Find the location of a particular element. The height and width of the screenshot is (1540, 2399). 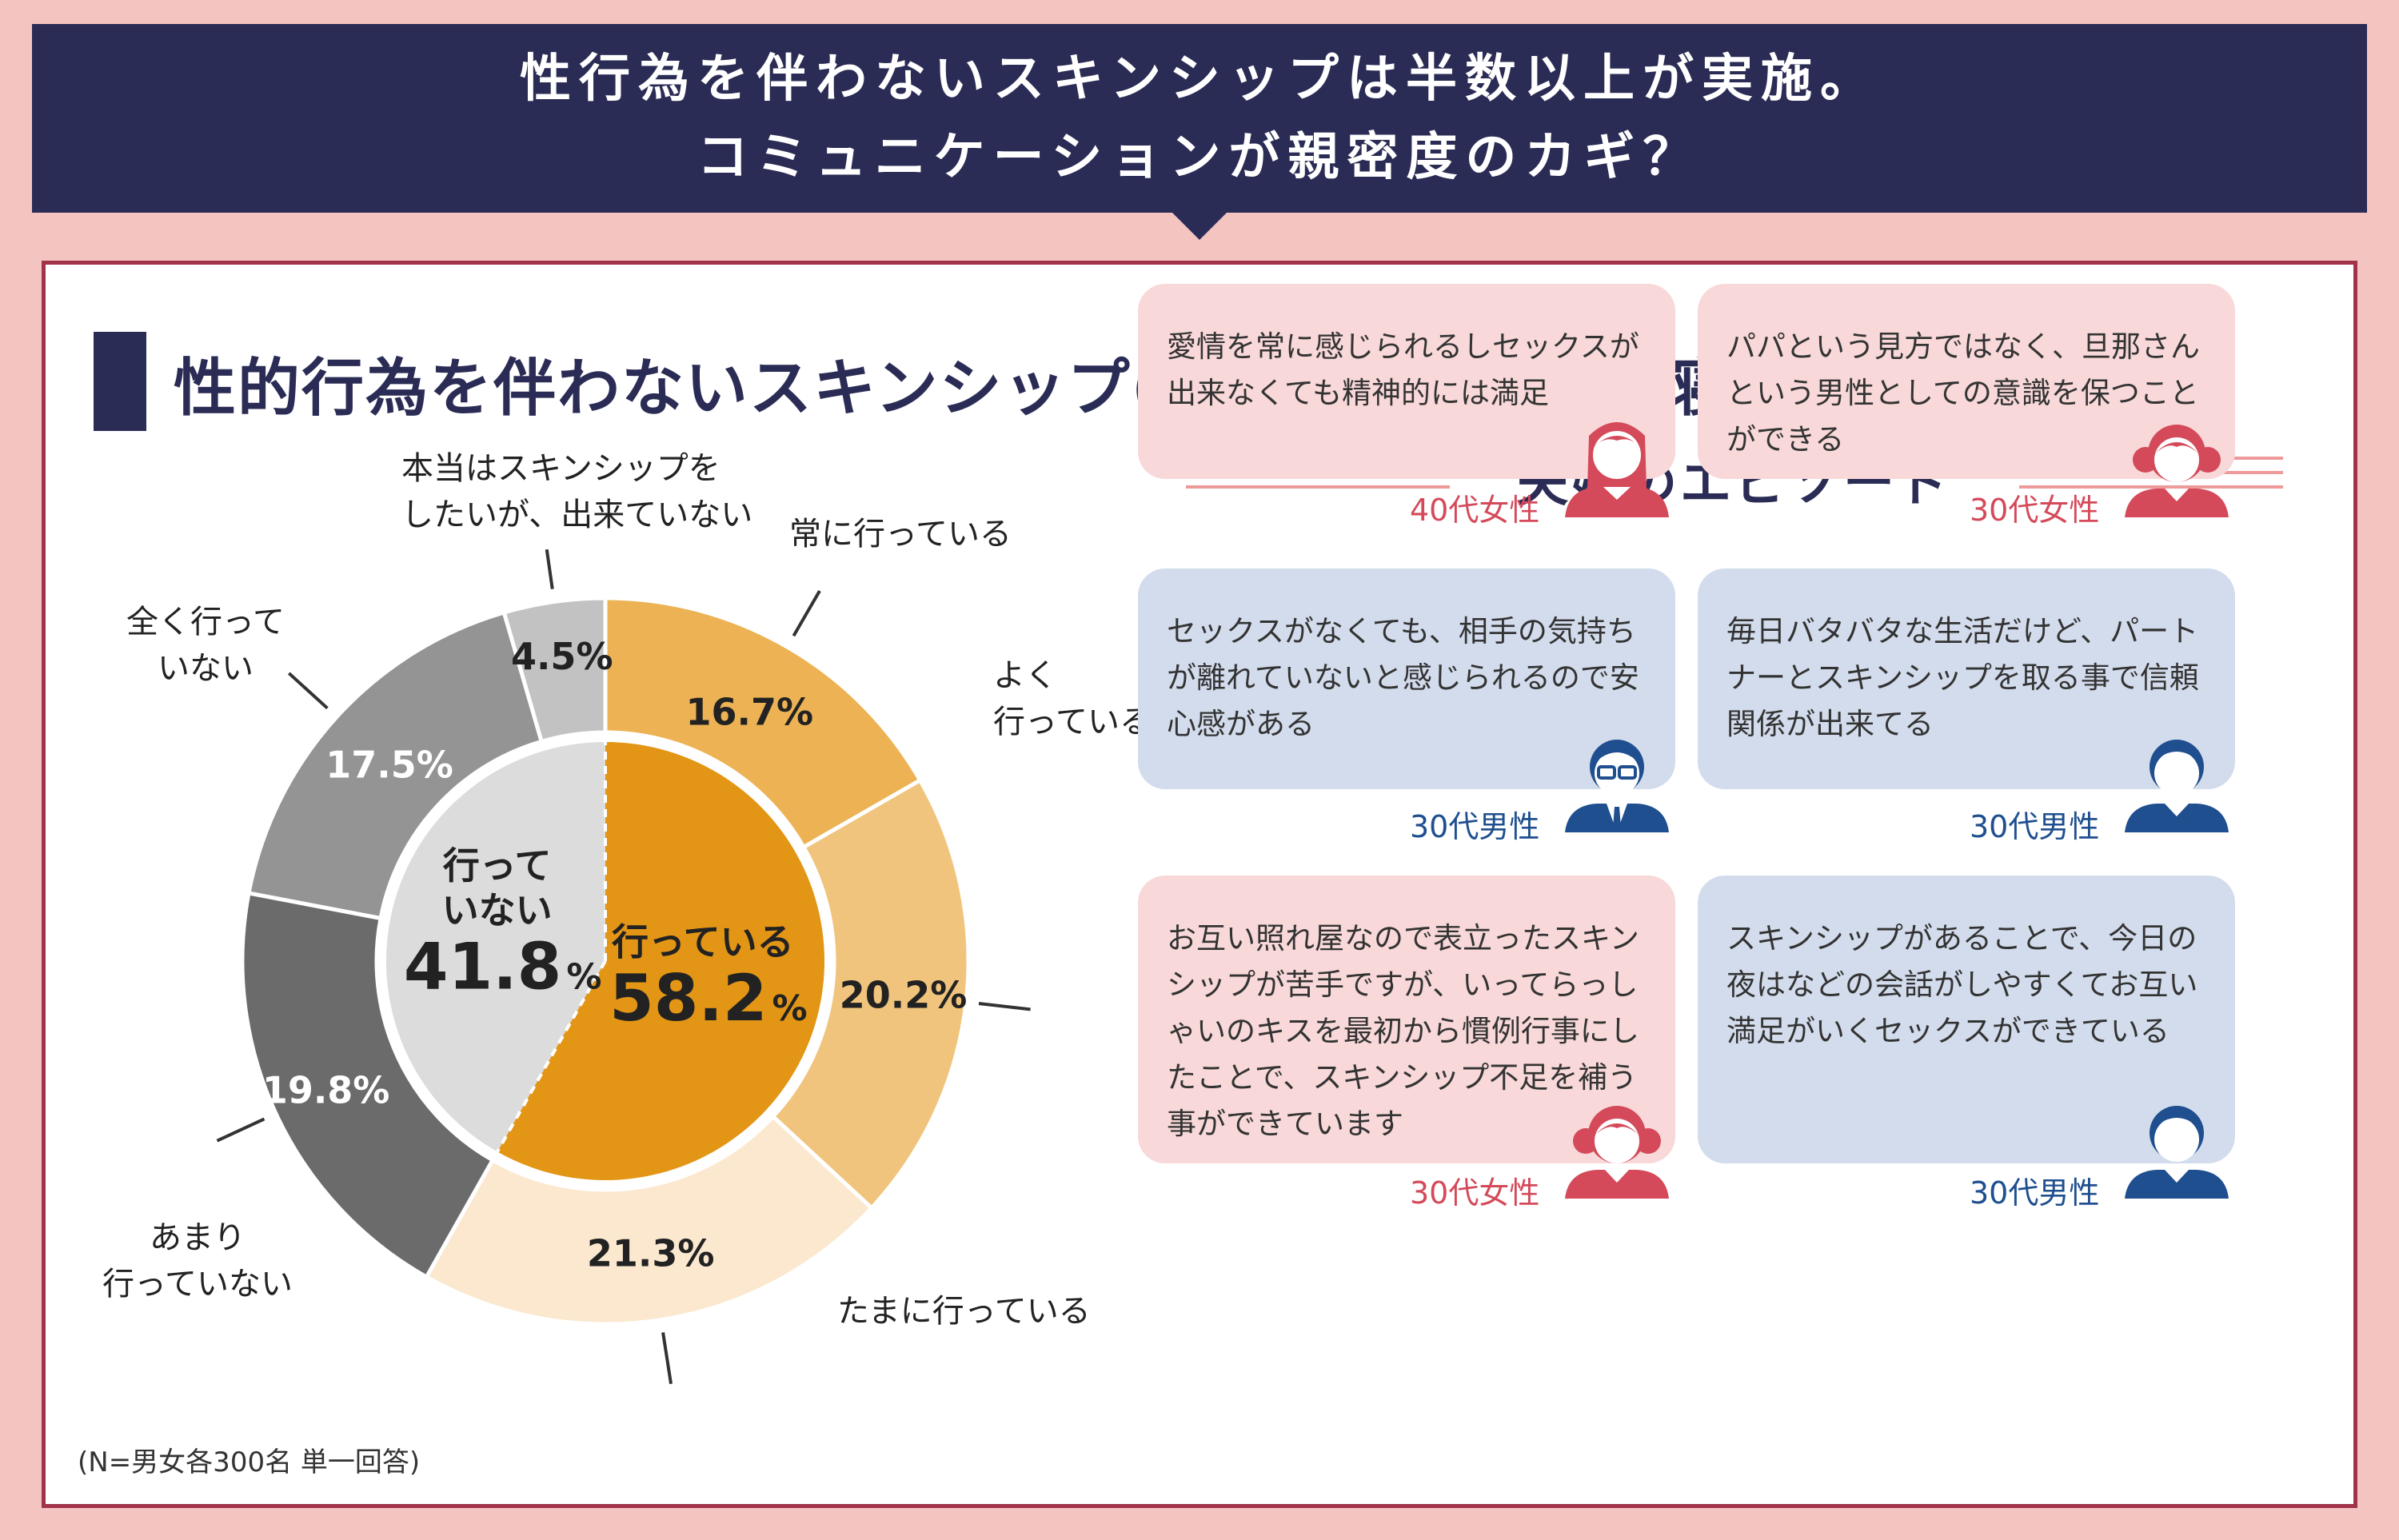

episode-card-1: 愛情を常に感じられるしセックスが出来なくても精神的には満足 is located at coordinates (1406, 381).